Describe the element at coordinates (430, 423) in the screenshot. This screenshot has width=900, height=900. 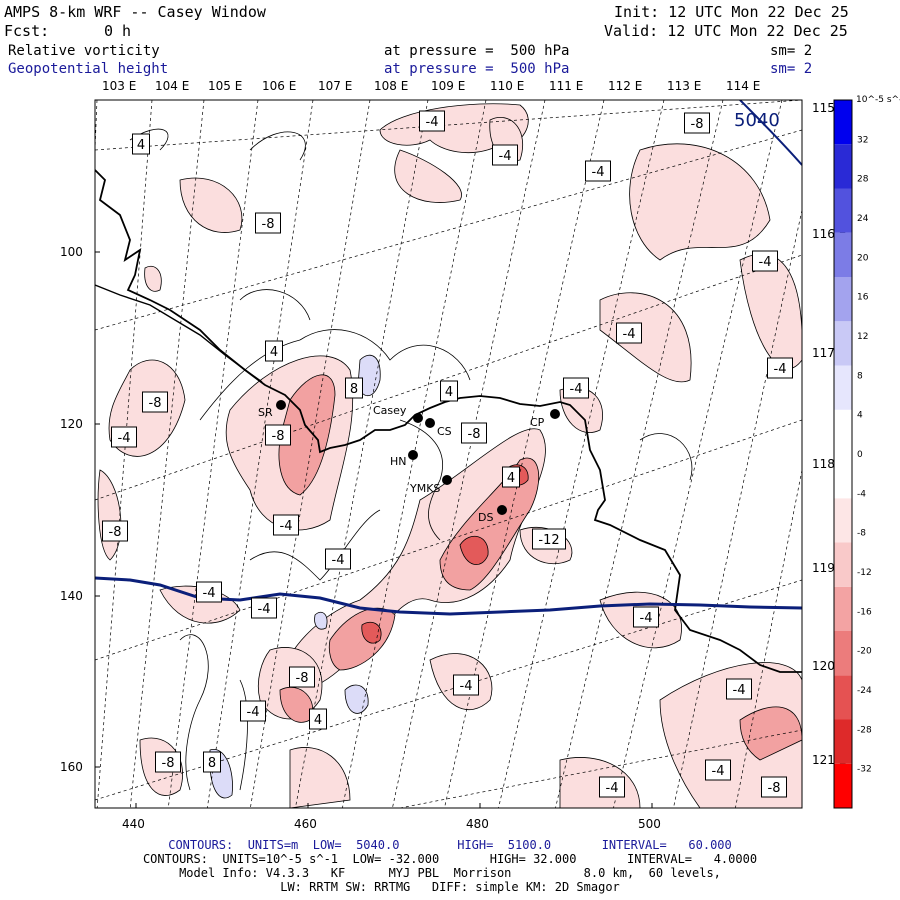
I see `station-marker-cs` at that location.